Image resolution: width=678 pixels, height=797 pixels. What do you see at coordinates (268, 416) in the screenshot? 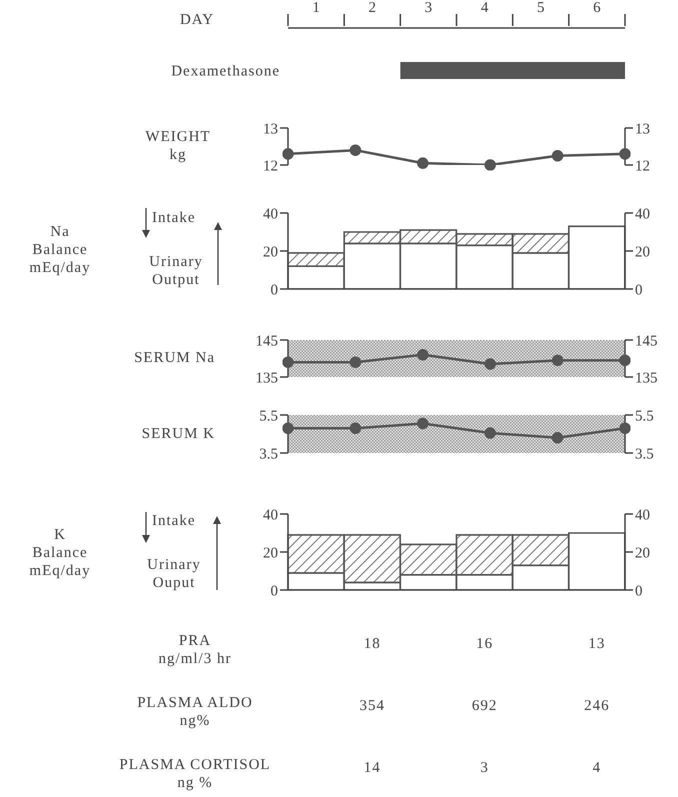
I see `y-tick-label: 5.5` at bounding box center [268, 416].